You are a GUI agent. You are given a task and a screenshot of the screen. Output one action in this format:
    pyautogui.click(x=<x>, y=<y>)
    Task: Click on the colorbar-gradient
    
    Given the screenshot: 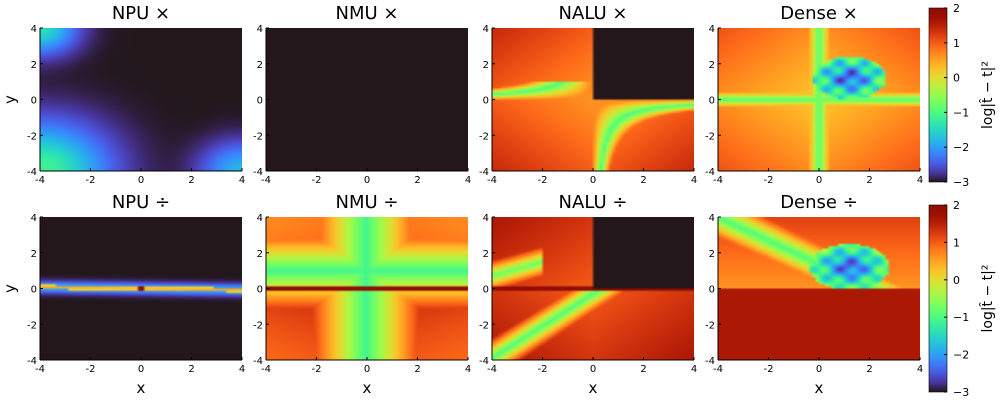 What is the action you would take?
    pyautogui.click(x=938, y=298)
    